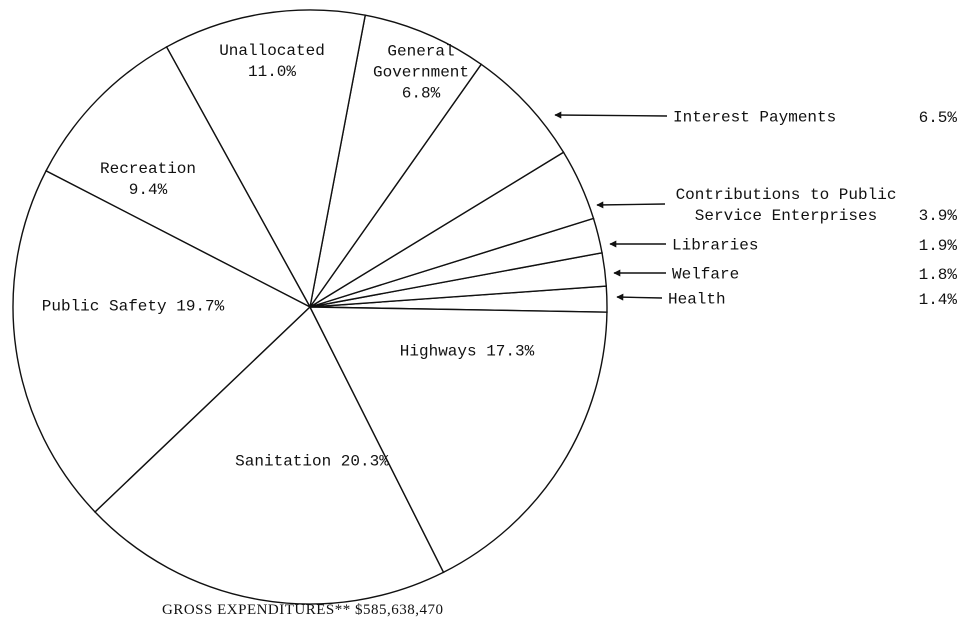  Describe the element at coordinates (271, 72) in the screenshot. I see `value-label: 11.0%` at that location.